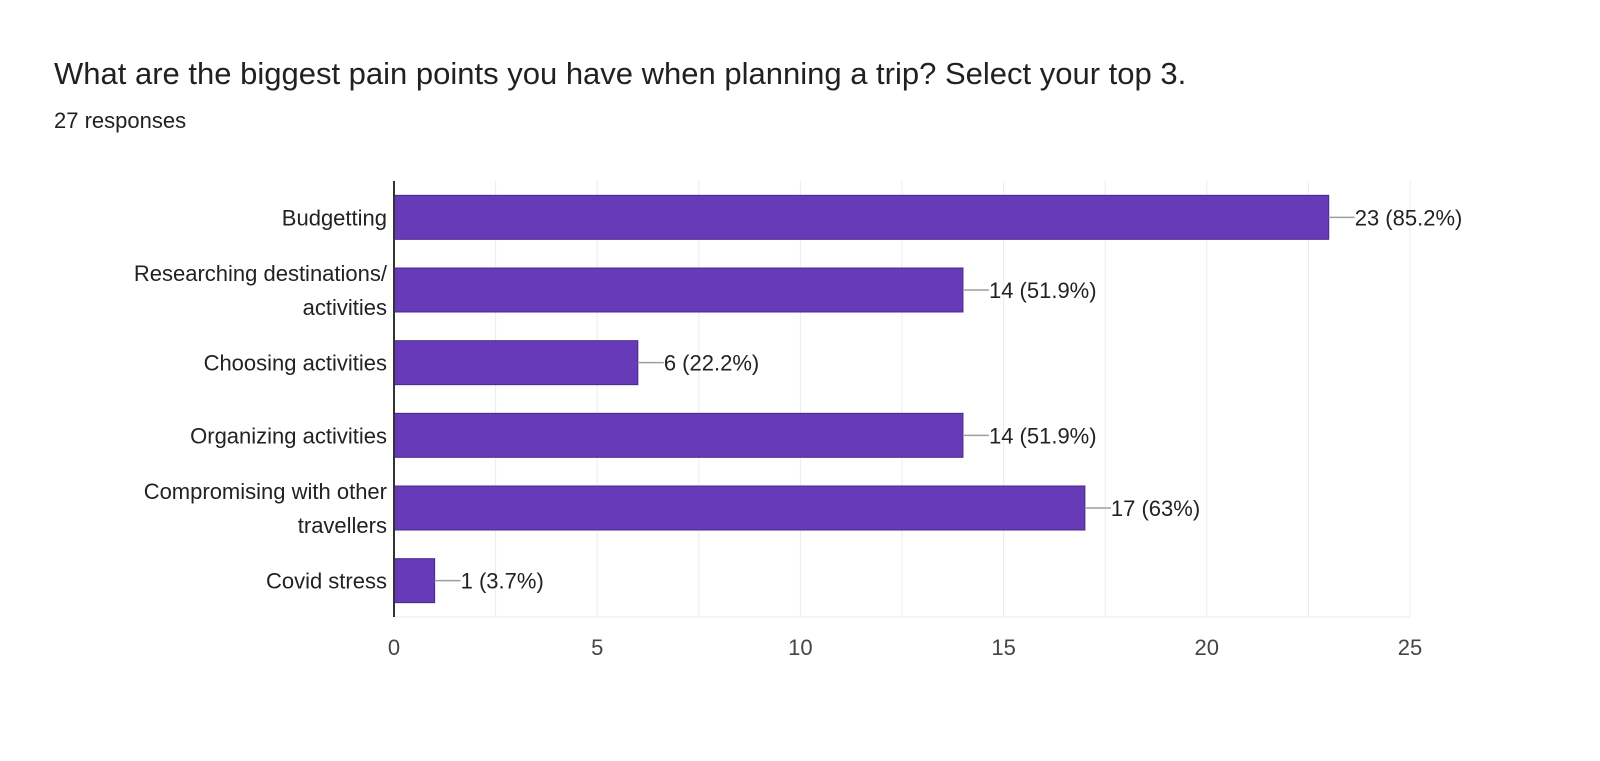 This screenshot has height=761, width=1600. Describe the element at coordinates (502, 581) in the screenshot. I see `data-label: 1 (3.7%)` at that location.